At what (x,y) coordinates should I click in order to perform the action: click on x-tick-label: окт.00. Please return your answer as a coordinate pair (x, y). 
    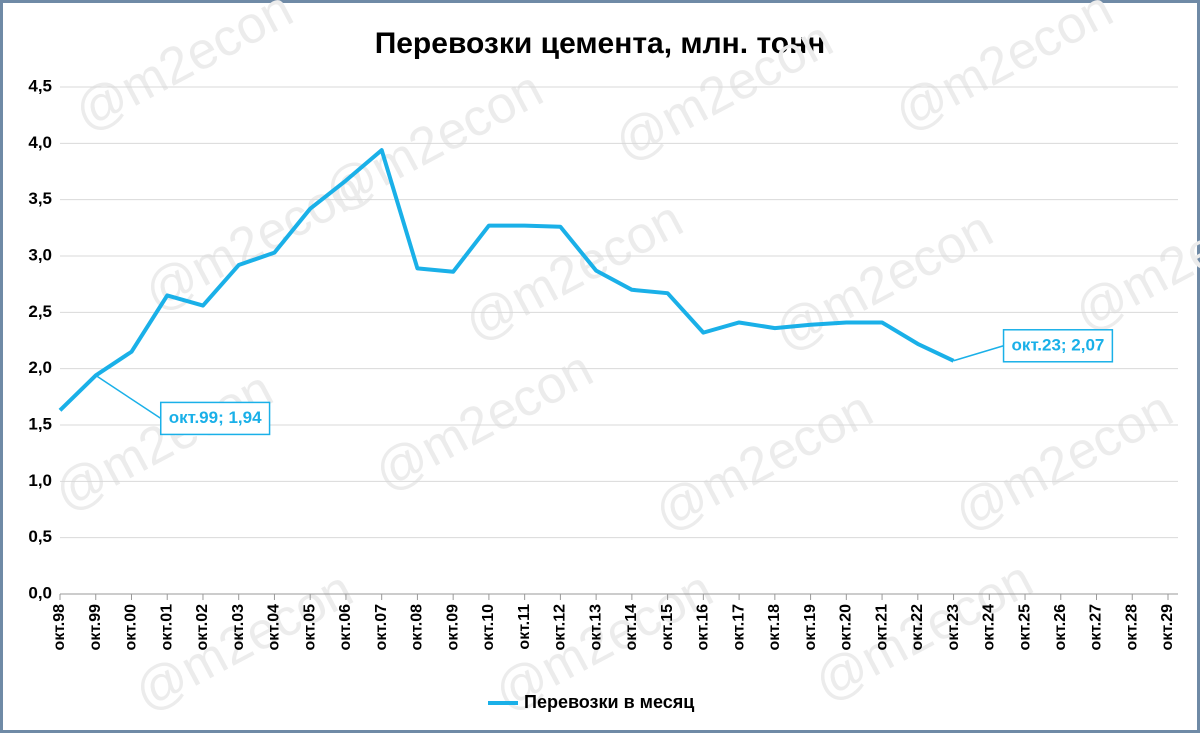
    Looking at the image, I should click on (131, 627).